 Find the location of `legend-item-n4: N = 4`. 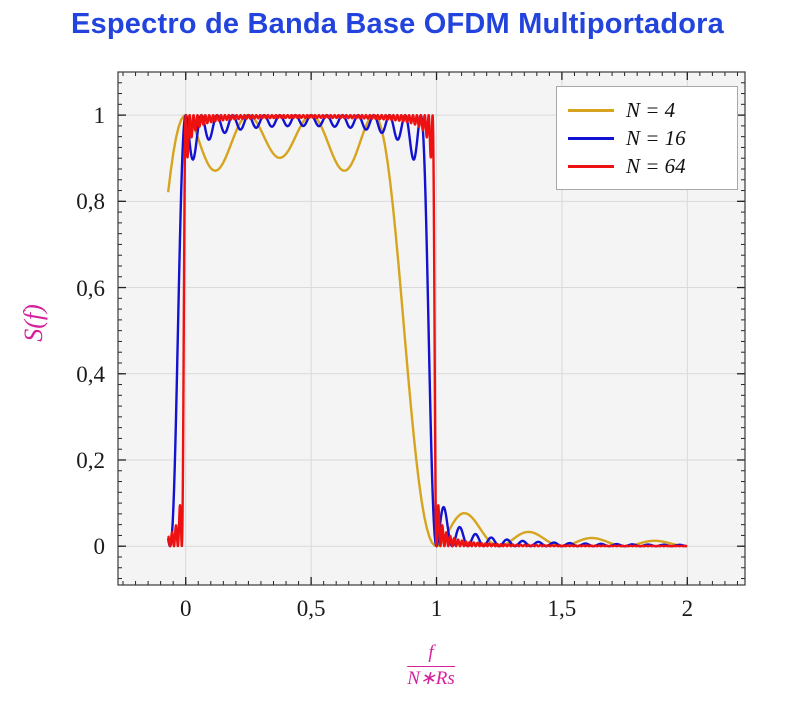

legend-item-n4: N = 4 is located at coordinates (647, 110).